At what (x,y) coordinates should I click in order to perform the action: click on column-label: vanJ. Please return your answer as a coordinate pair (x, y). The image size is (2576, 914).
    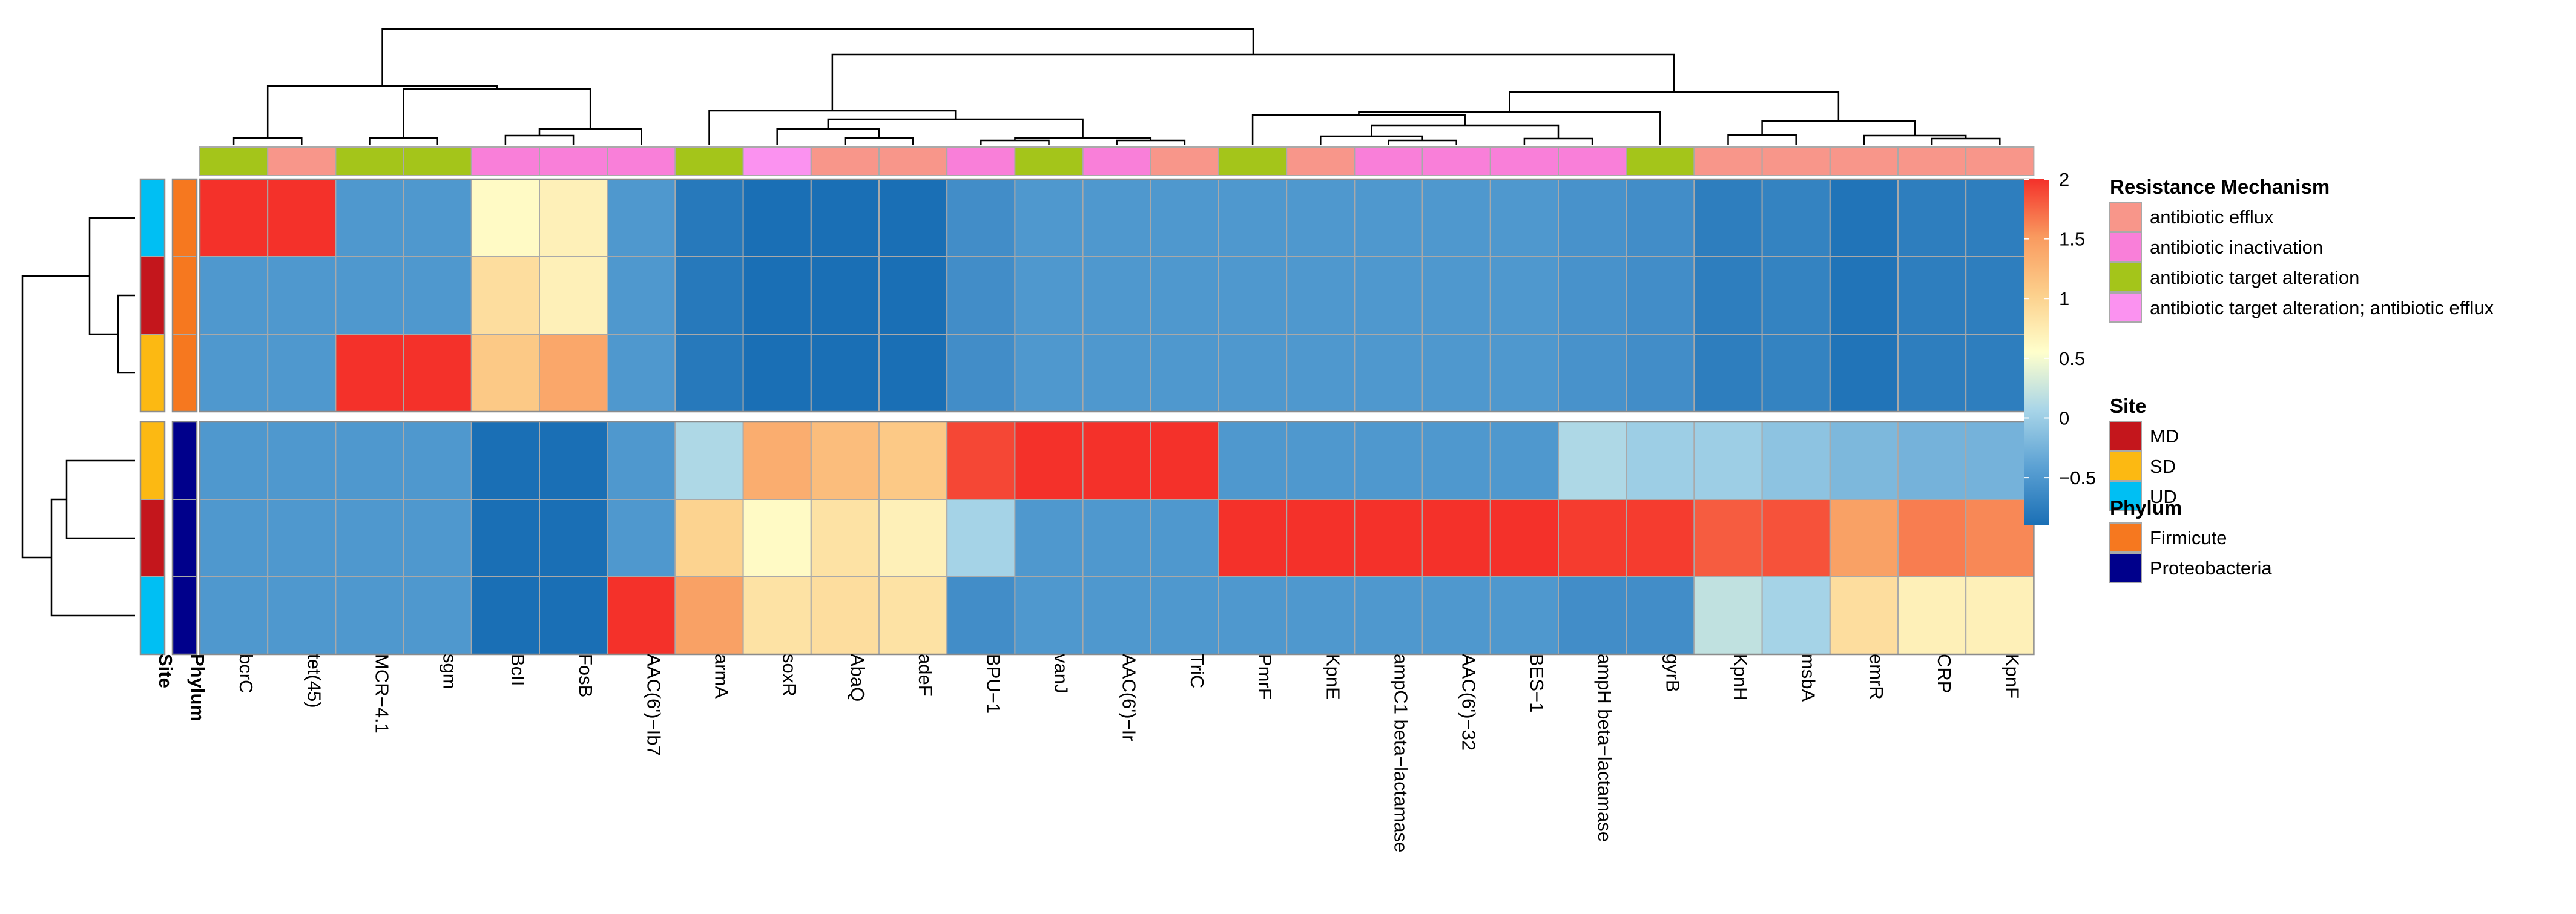
    Looking at the image, I should click on (1061, 673).